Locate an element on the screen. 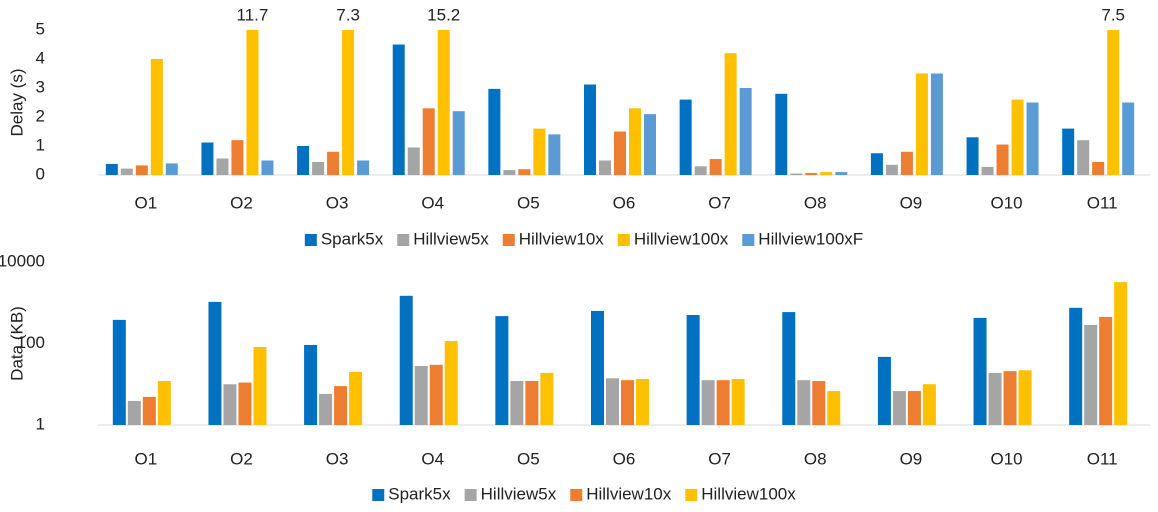 This screenshot has width=1158, height=512. x-tick-label: O1 is located at coordinates (145, 458).